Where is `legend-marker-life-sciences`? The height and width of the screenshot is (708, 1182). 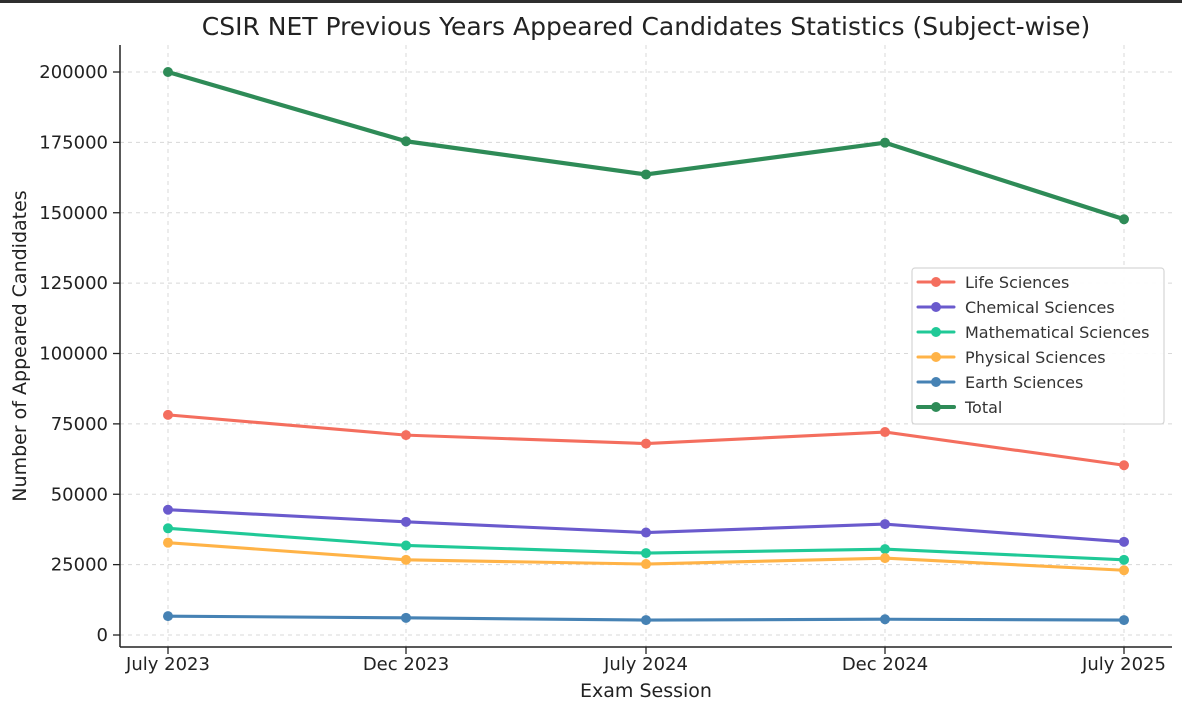
legend-marker-life-sciences is located at coordinates (936, 282).